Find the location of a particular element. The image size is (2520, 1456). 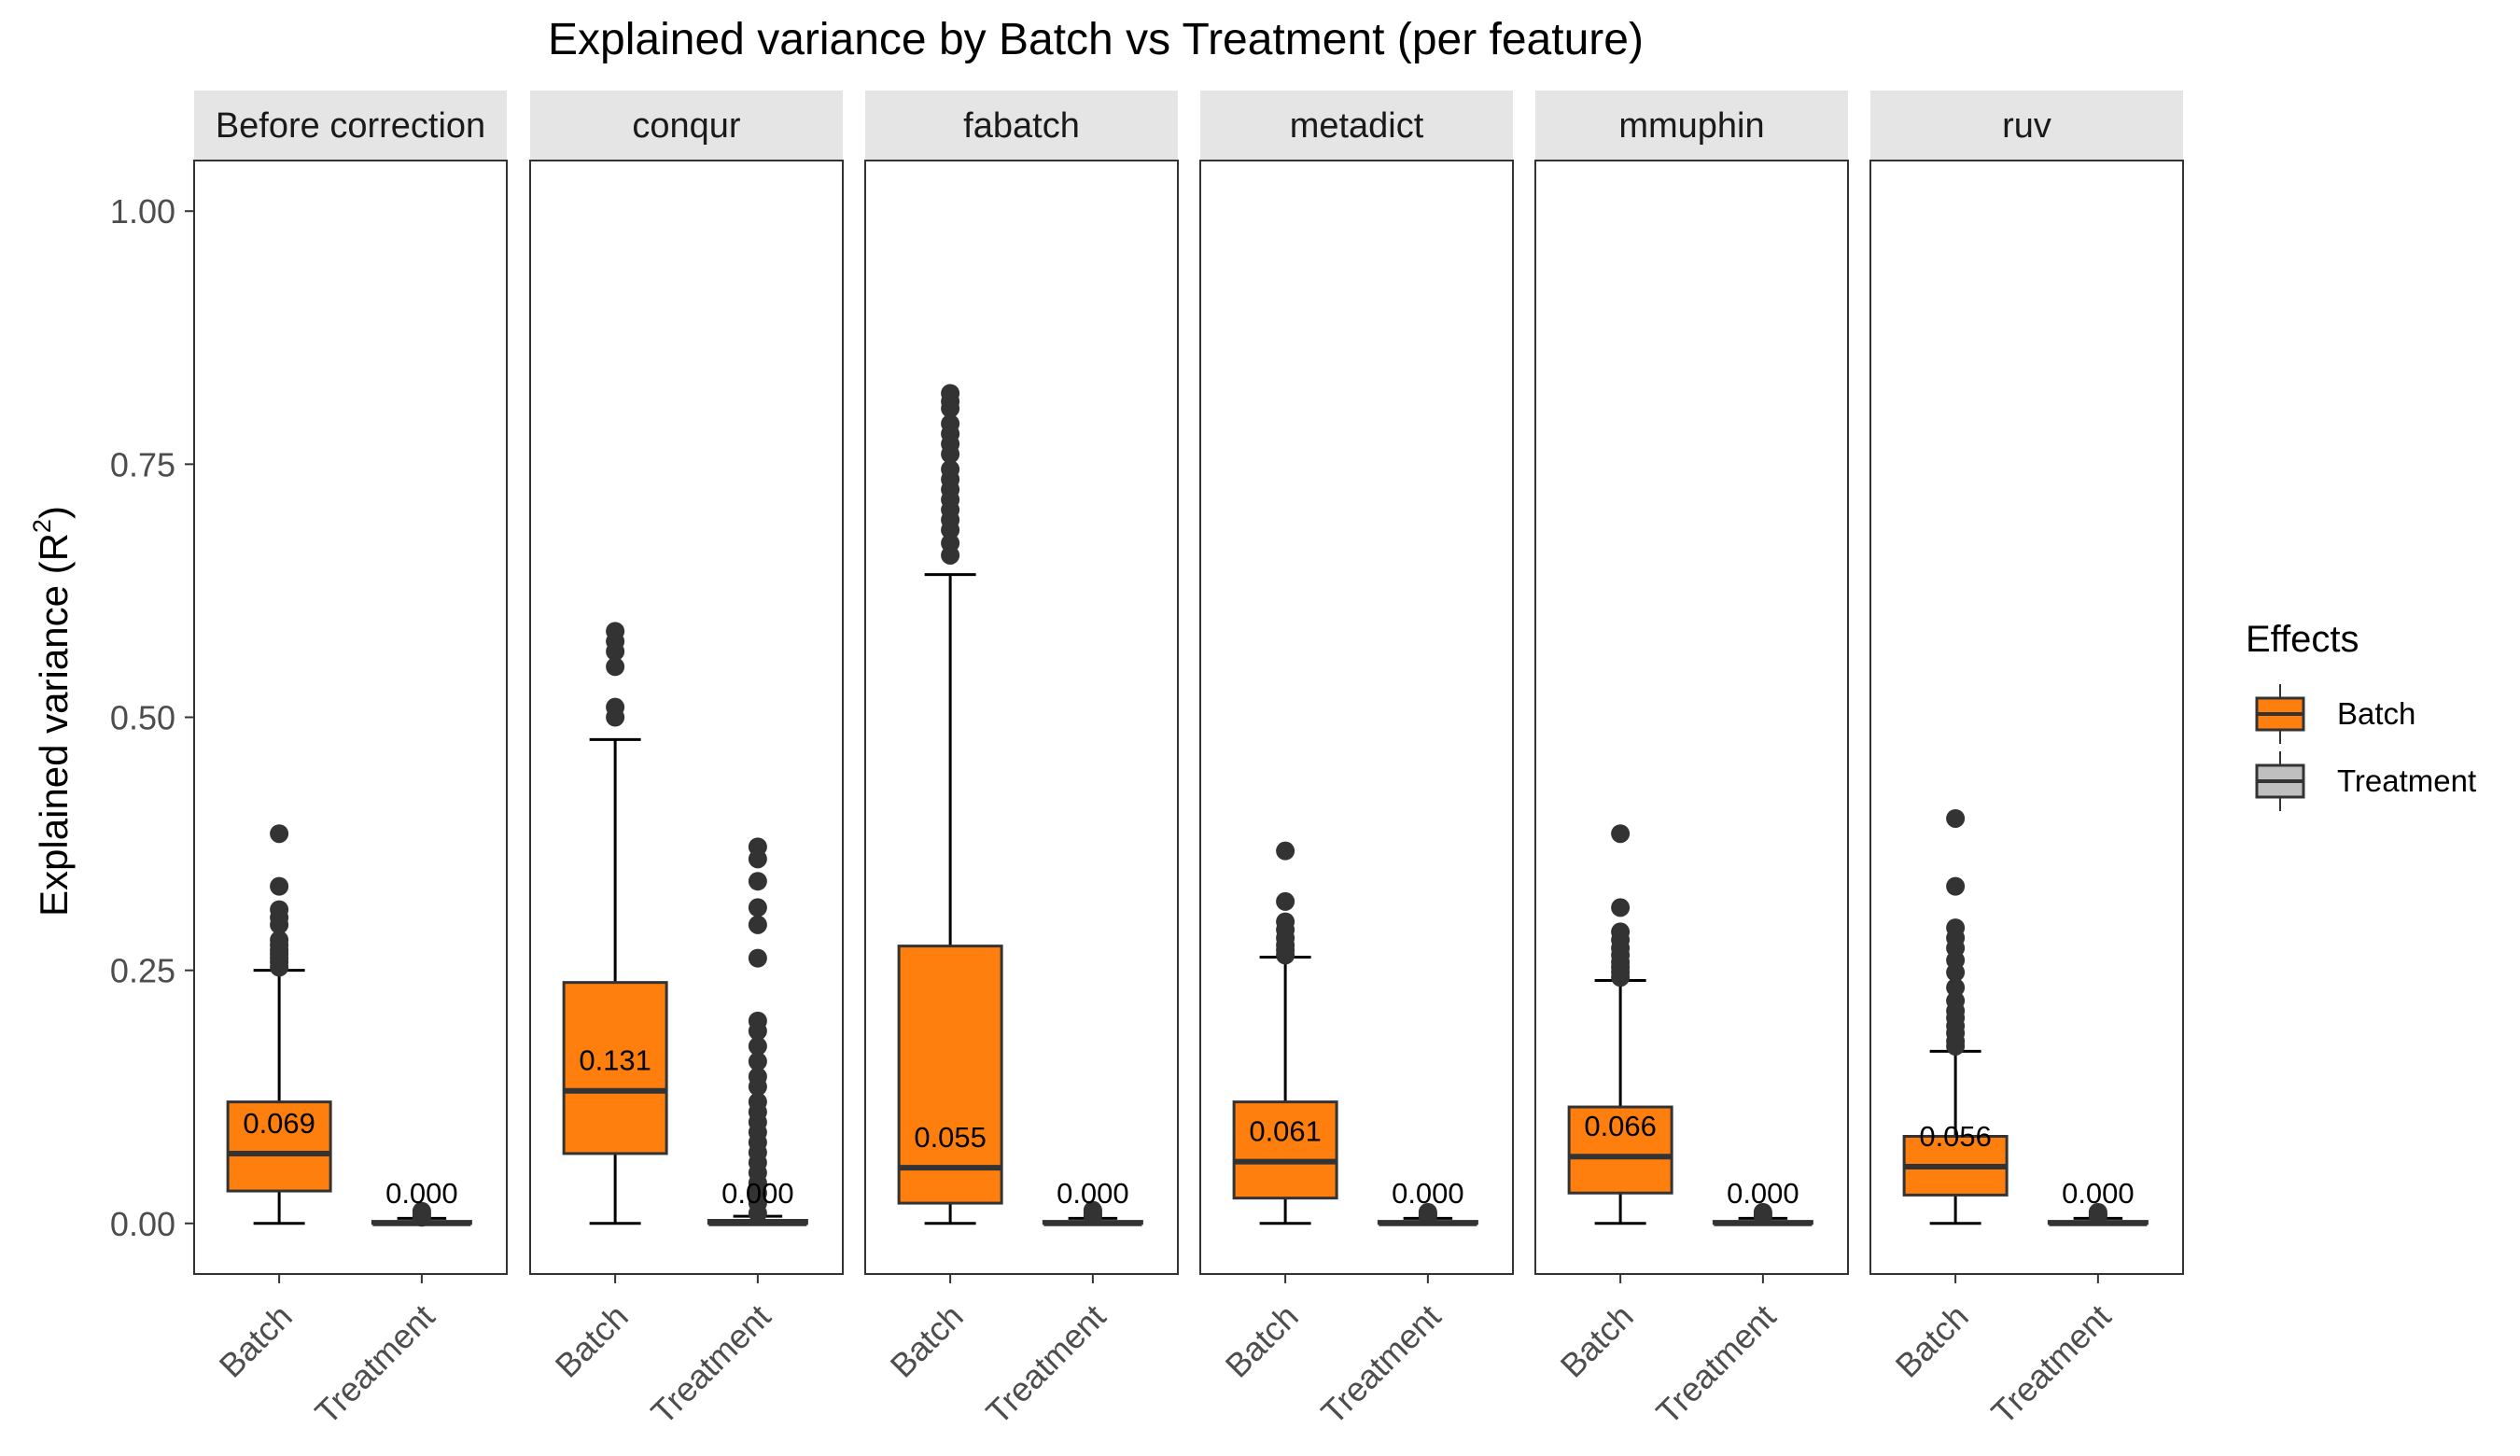

y-tick-label: 0.00 is located at coordinates (142, 1224).